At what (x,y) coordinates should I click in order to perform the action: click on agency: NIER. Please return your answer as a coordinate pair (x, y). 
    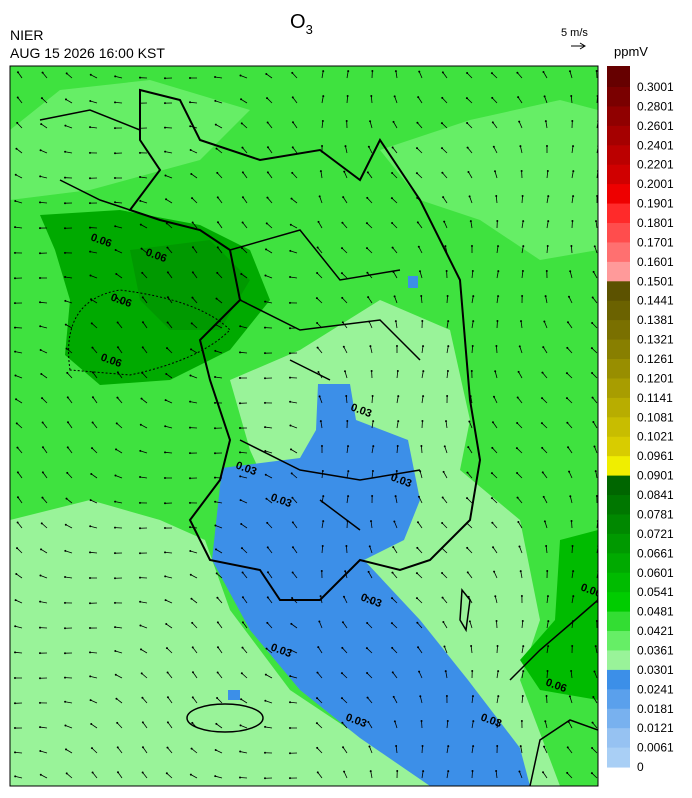
    Looking at the image, I should click on (26, 35).